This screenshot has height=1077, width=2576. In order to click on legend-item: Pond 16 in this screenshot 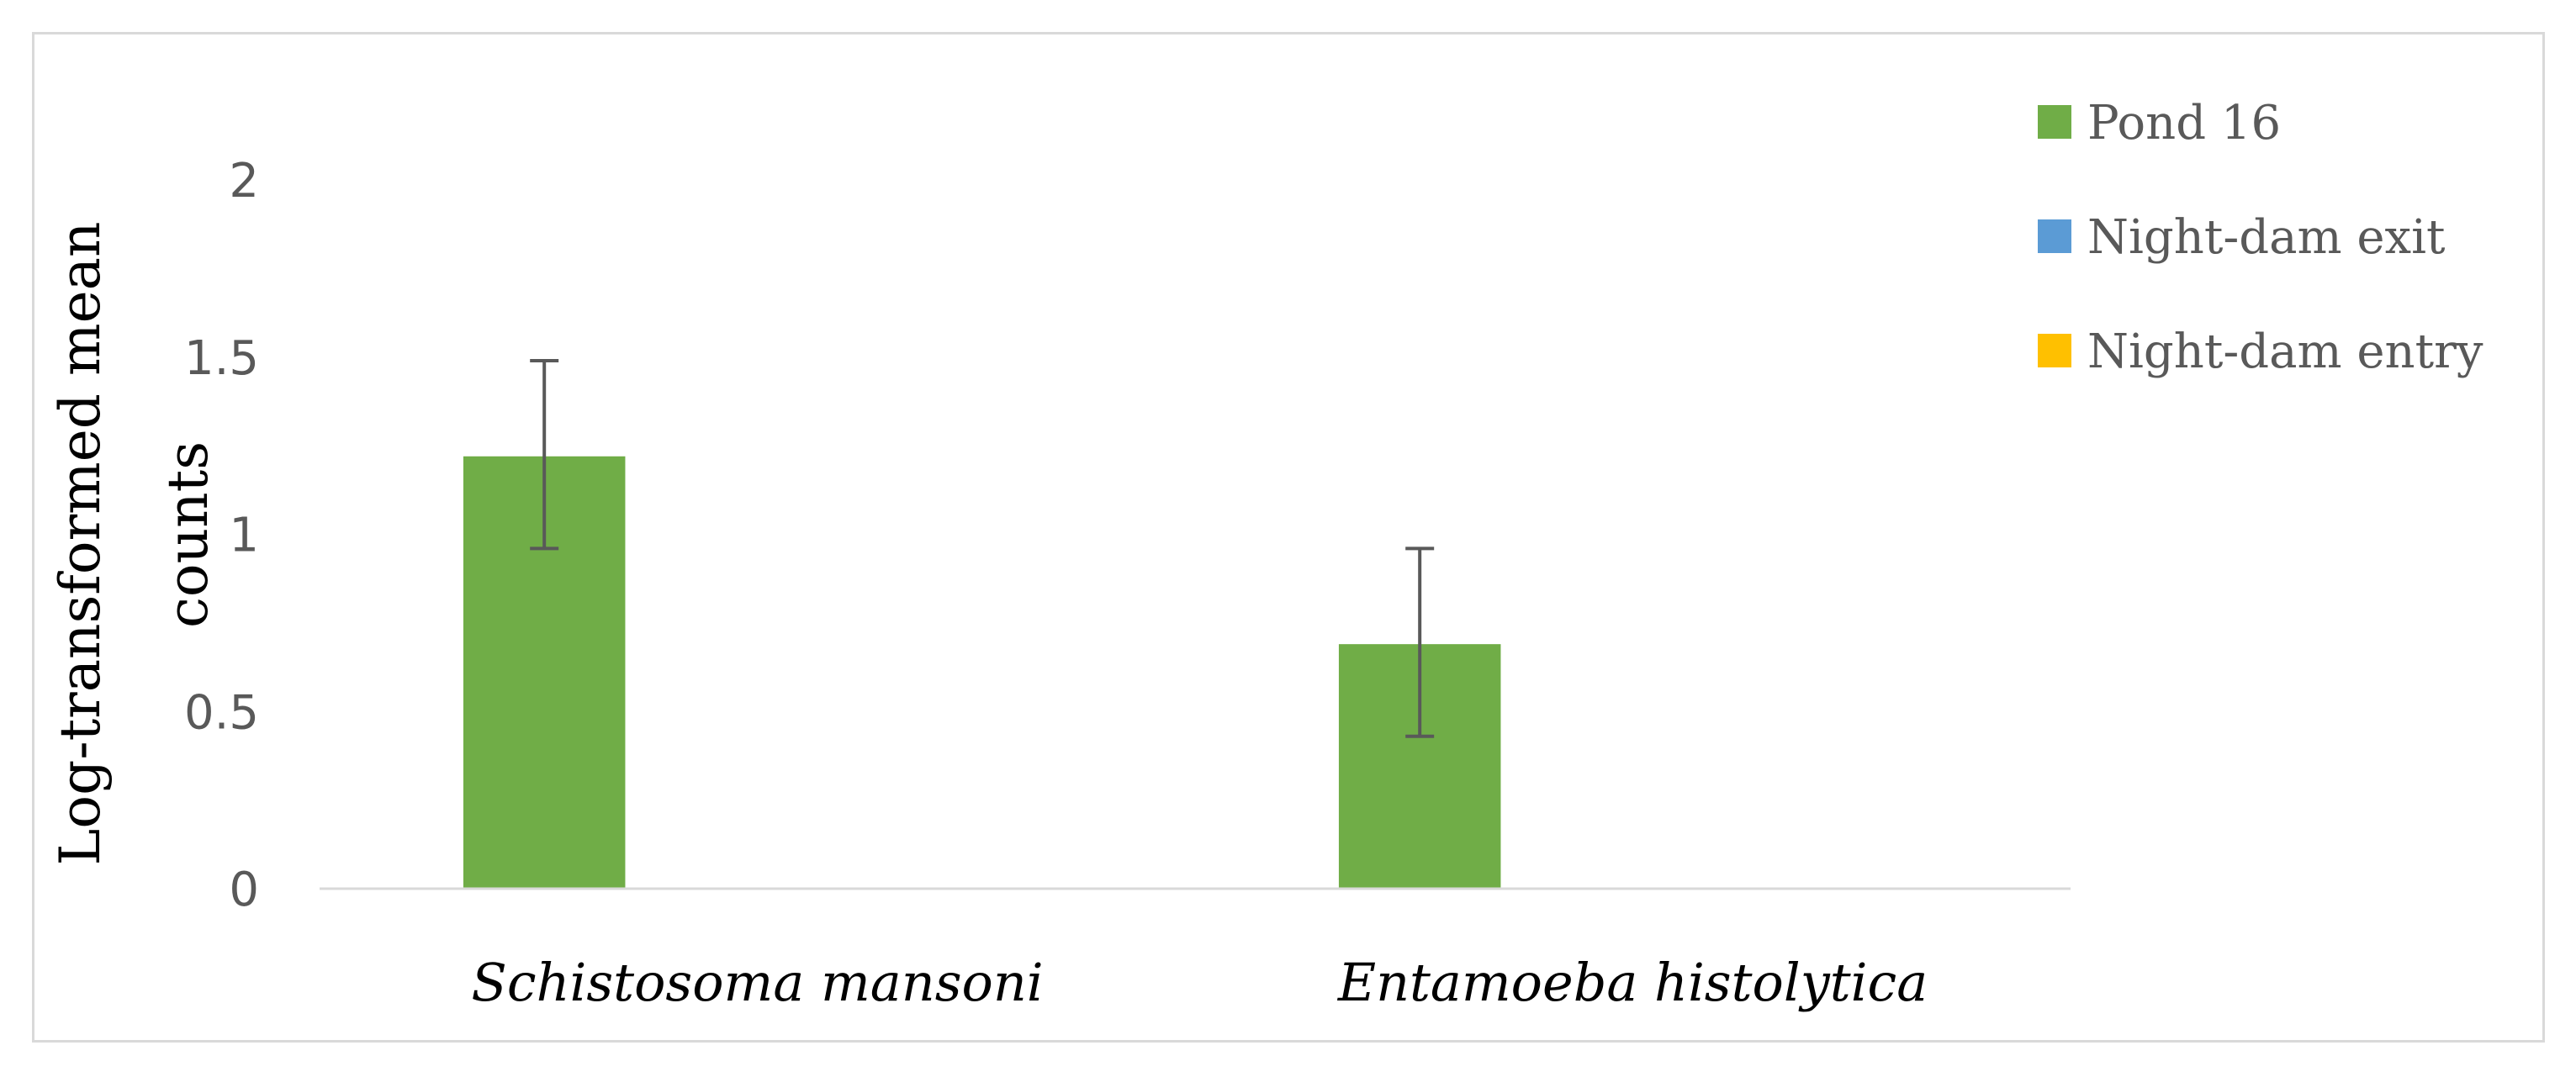, I will do `click(2159, 123)`.